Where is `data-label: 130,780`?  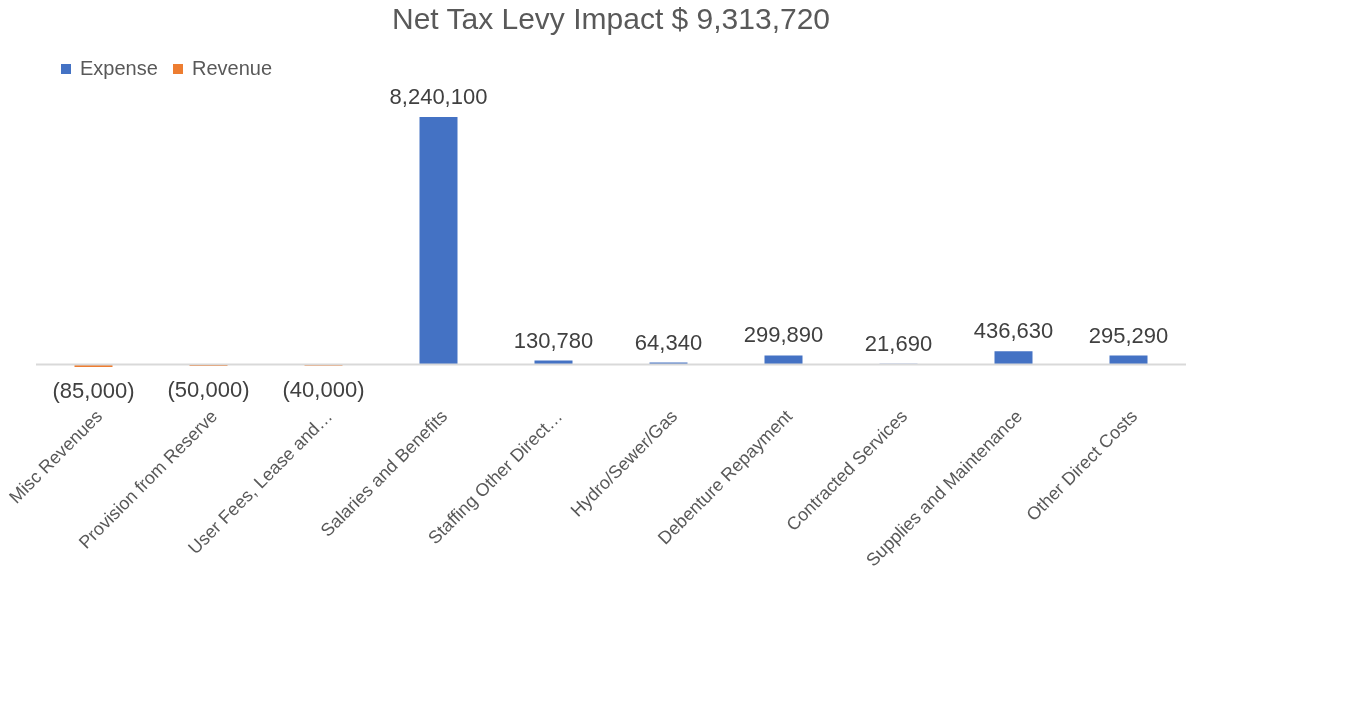 data-label: 130,780 is located at coordinates (553, 340).